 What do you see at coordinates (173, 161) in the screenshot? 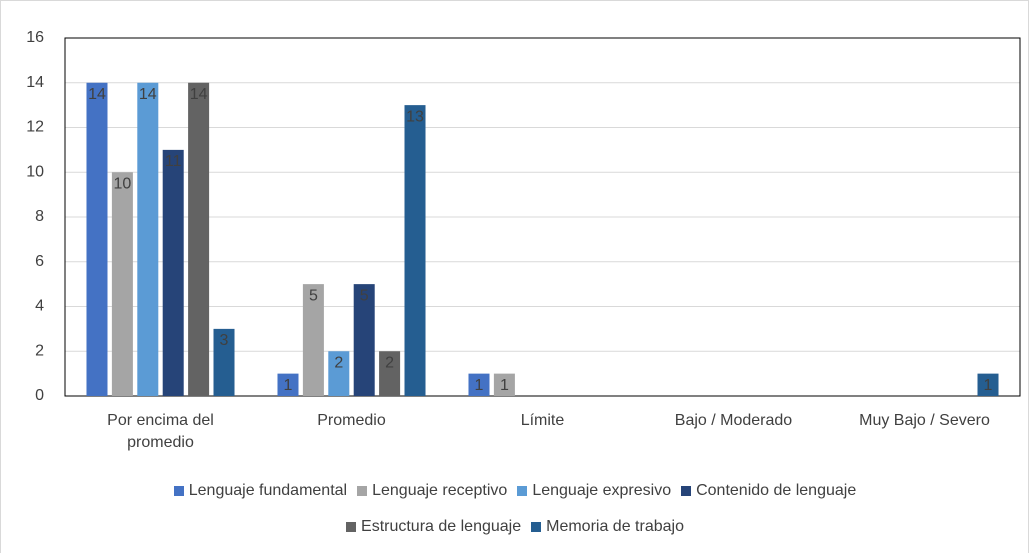
I see `data-label: 11` at bounding box center [173, 161].